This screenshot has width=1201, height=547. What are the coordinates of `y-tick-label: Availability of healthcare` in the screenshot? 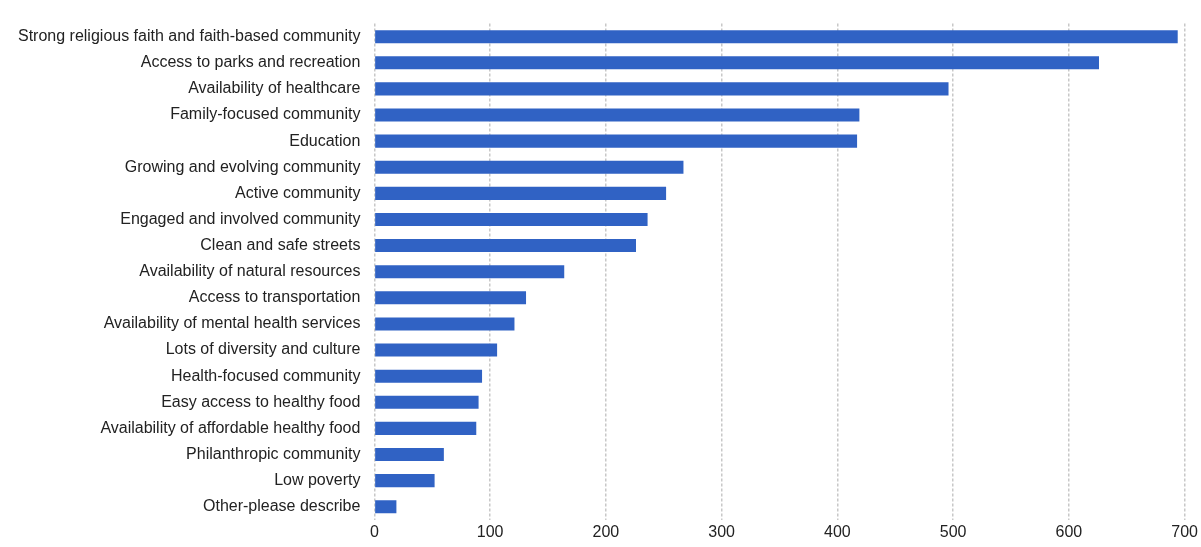 It's located at (274, 88).